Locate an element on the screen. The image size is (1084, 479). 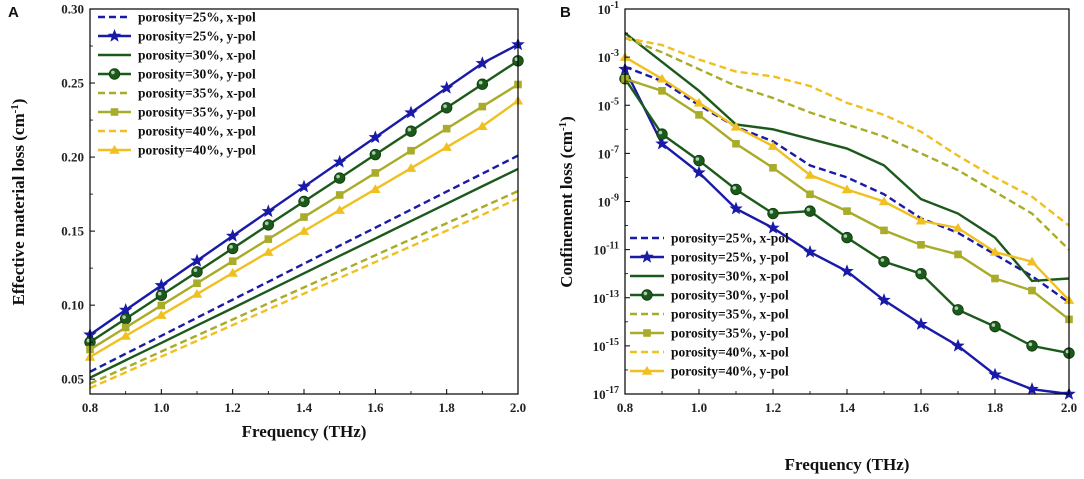
panel-b-y-axis-label: Confinement loss (cm-1) is located at coordinates (566, 202).